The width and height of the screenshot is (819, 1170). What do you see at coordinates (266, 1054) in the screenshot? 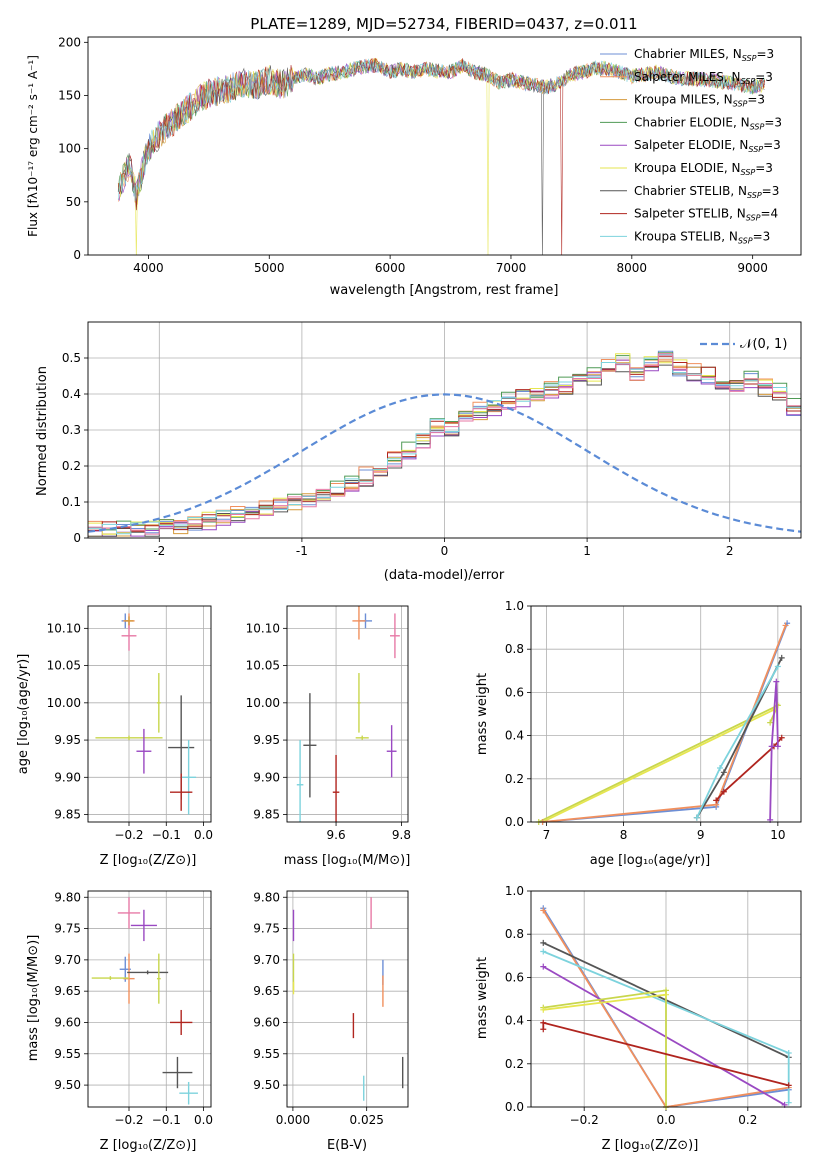
I see `y-tick-label: 9.55` at bounding box center [266, 1054].